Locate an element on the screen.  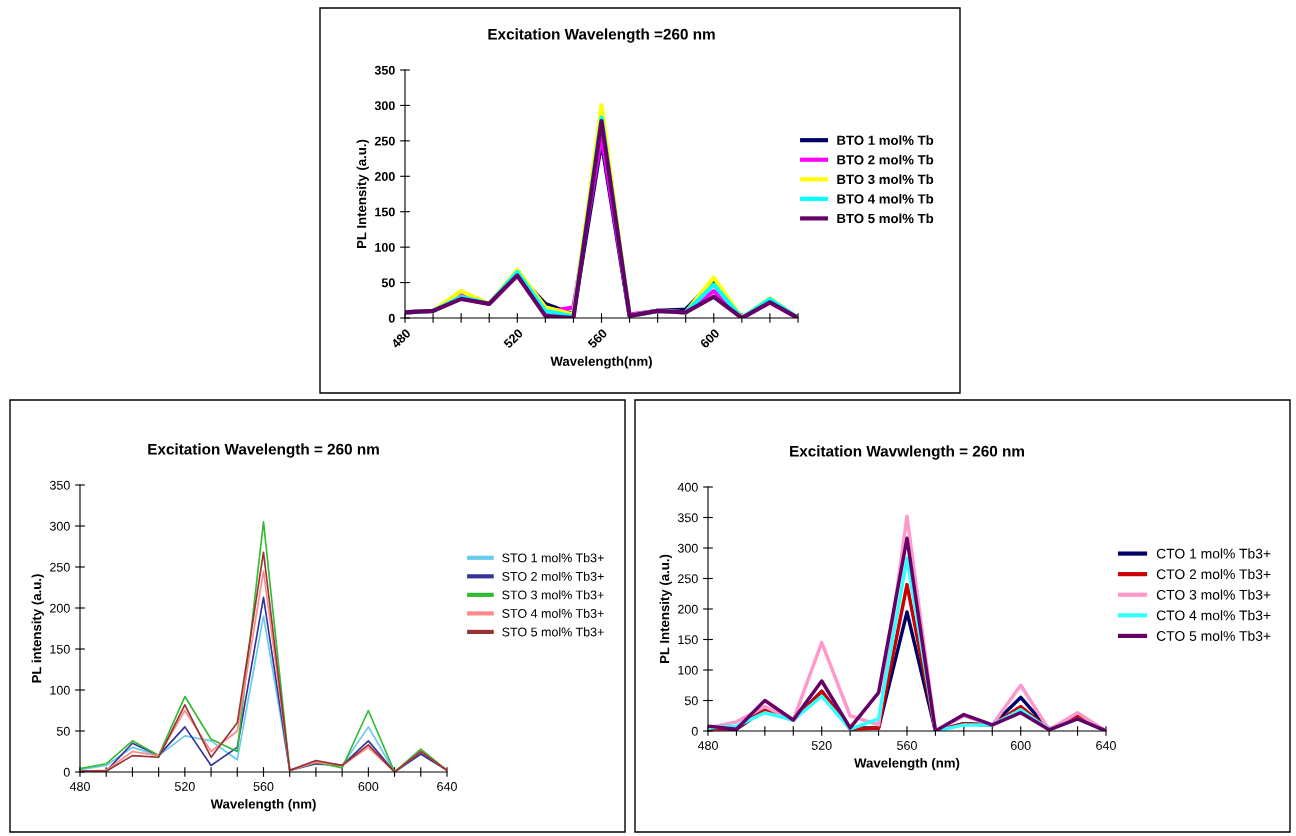
y-axis-title: PL intensity (a.u.) is located at coordinates (37, 628).